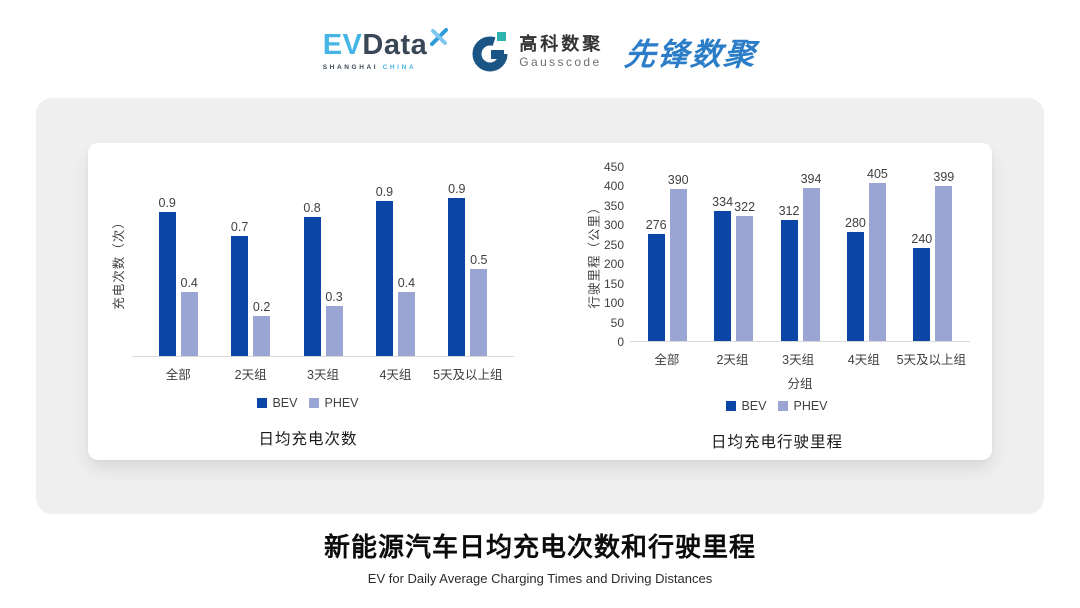 This screenshot has height=608, width=1080. I want to click on y-tick-label: 350, so click(613, 205).